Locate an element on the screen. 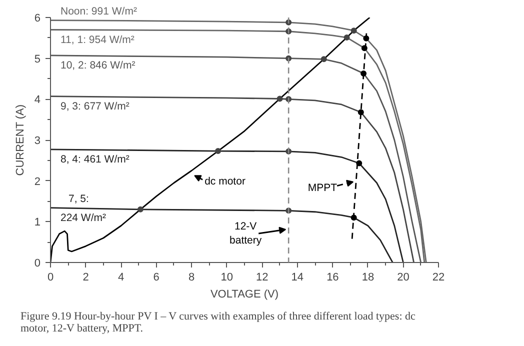 This screenshot has width=524, height=346. x-tick-label: 6 is located at coordinates (156, 278).